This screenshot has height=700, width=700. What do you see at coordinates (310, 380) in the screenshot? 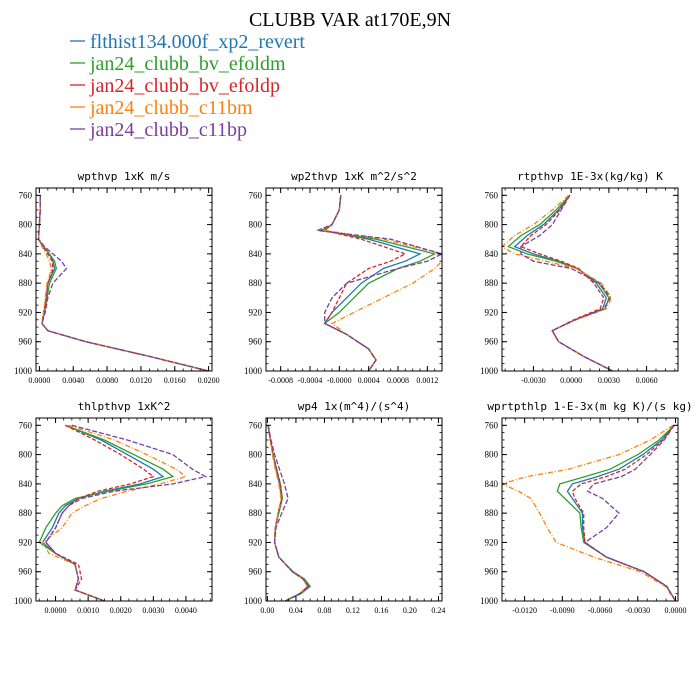
I see `x-tick-label: -0.0004` at bounding box center [310, 380].